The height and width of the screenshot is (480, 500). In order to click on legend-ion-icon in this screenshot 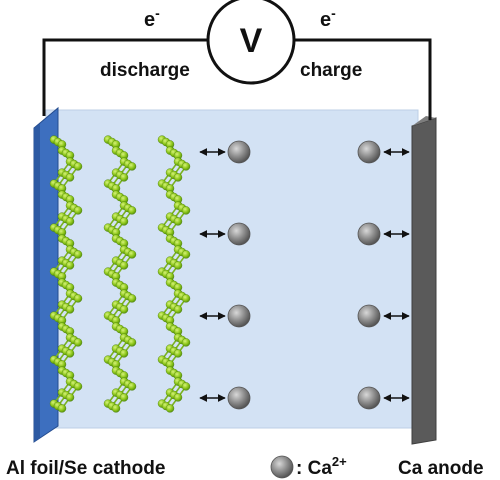, I will do `click(282, 467)`.